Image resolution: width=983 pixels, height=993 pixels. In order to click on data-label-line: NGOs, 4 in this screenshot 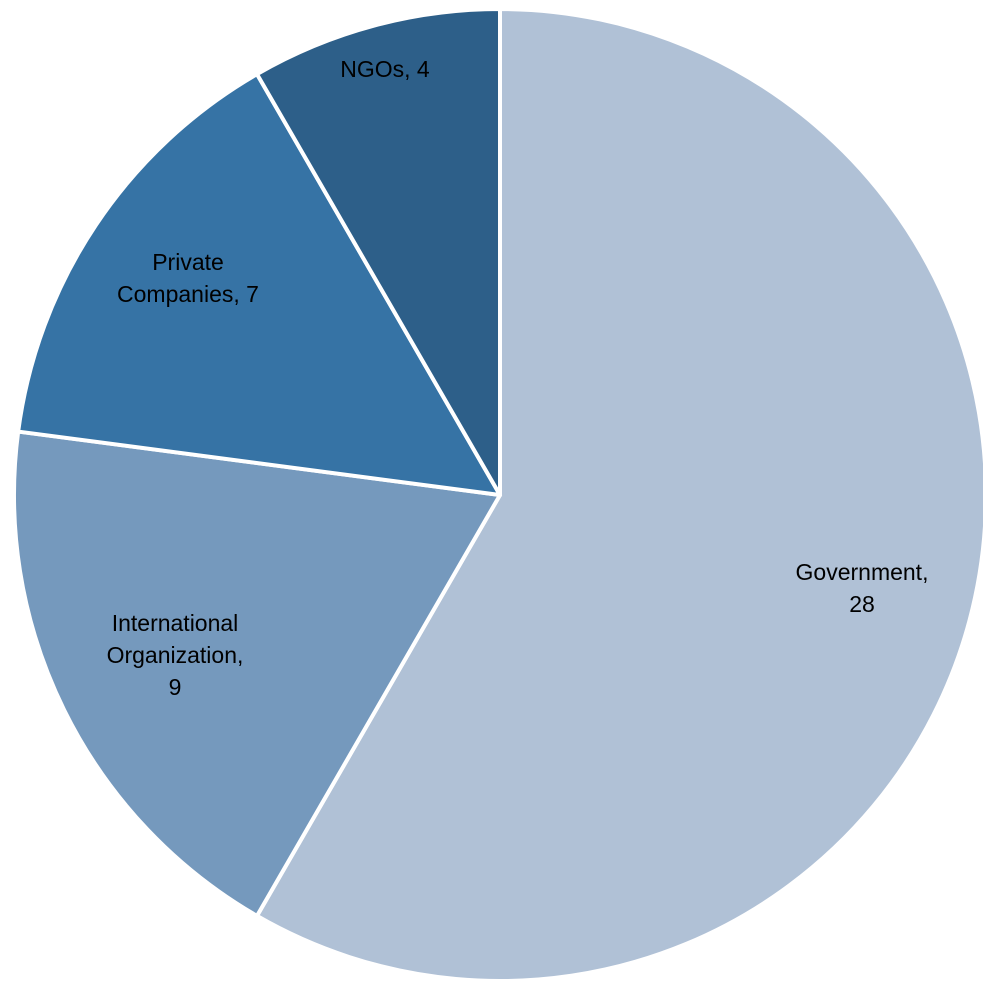, I will do `click(385, 69)`.